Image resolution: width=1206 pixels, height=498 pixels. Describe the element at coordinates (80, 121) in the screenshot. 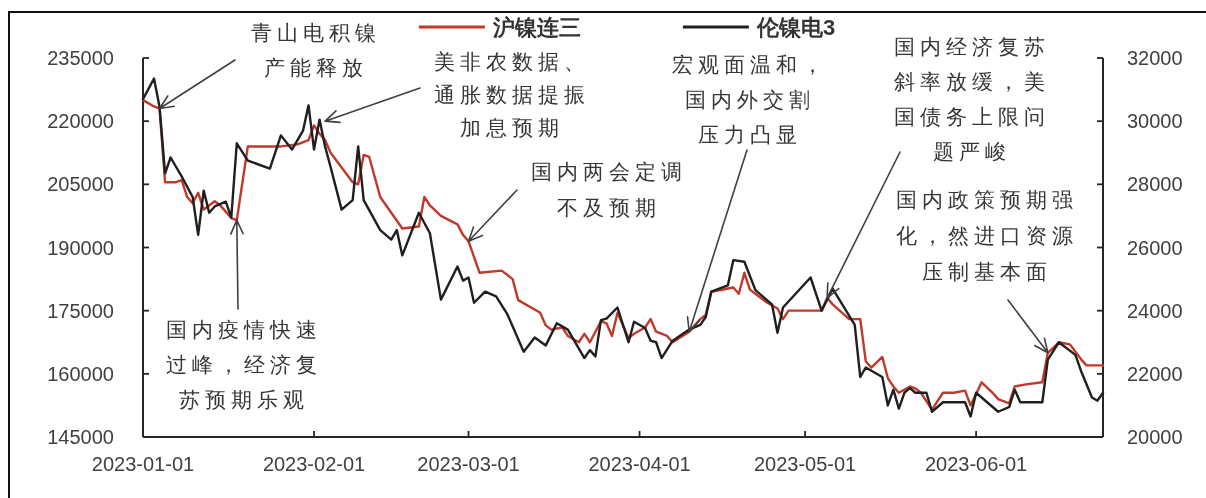

I see `y-tick-label: 220000` at that location.